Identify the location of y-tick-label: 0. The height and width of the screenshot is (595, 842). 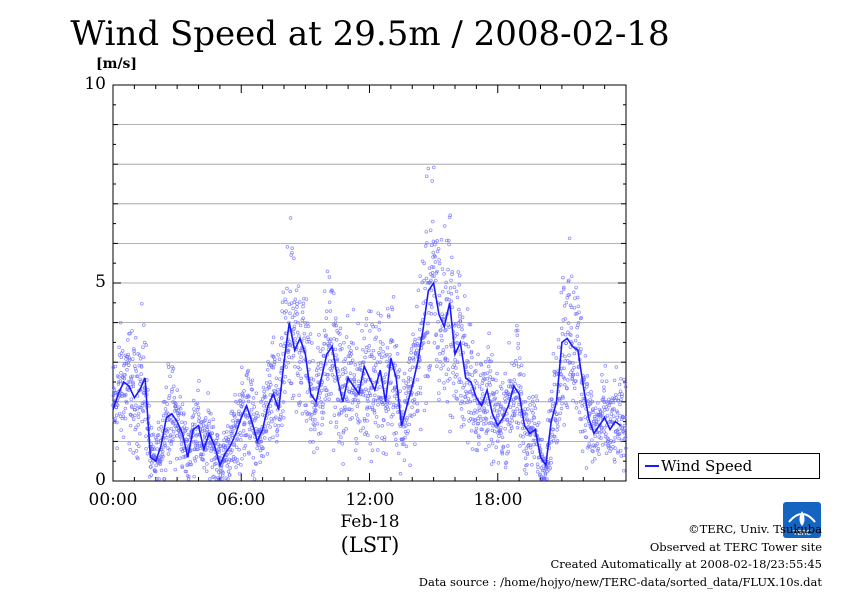
(100, 480).